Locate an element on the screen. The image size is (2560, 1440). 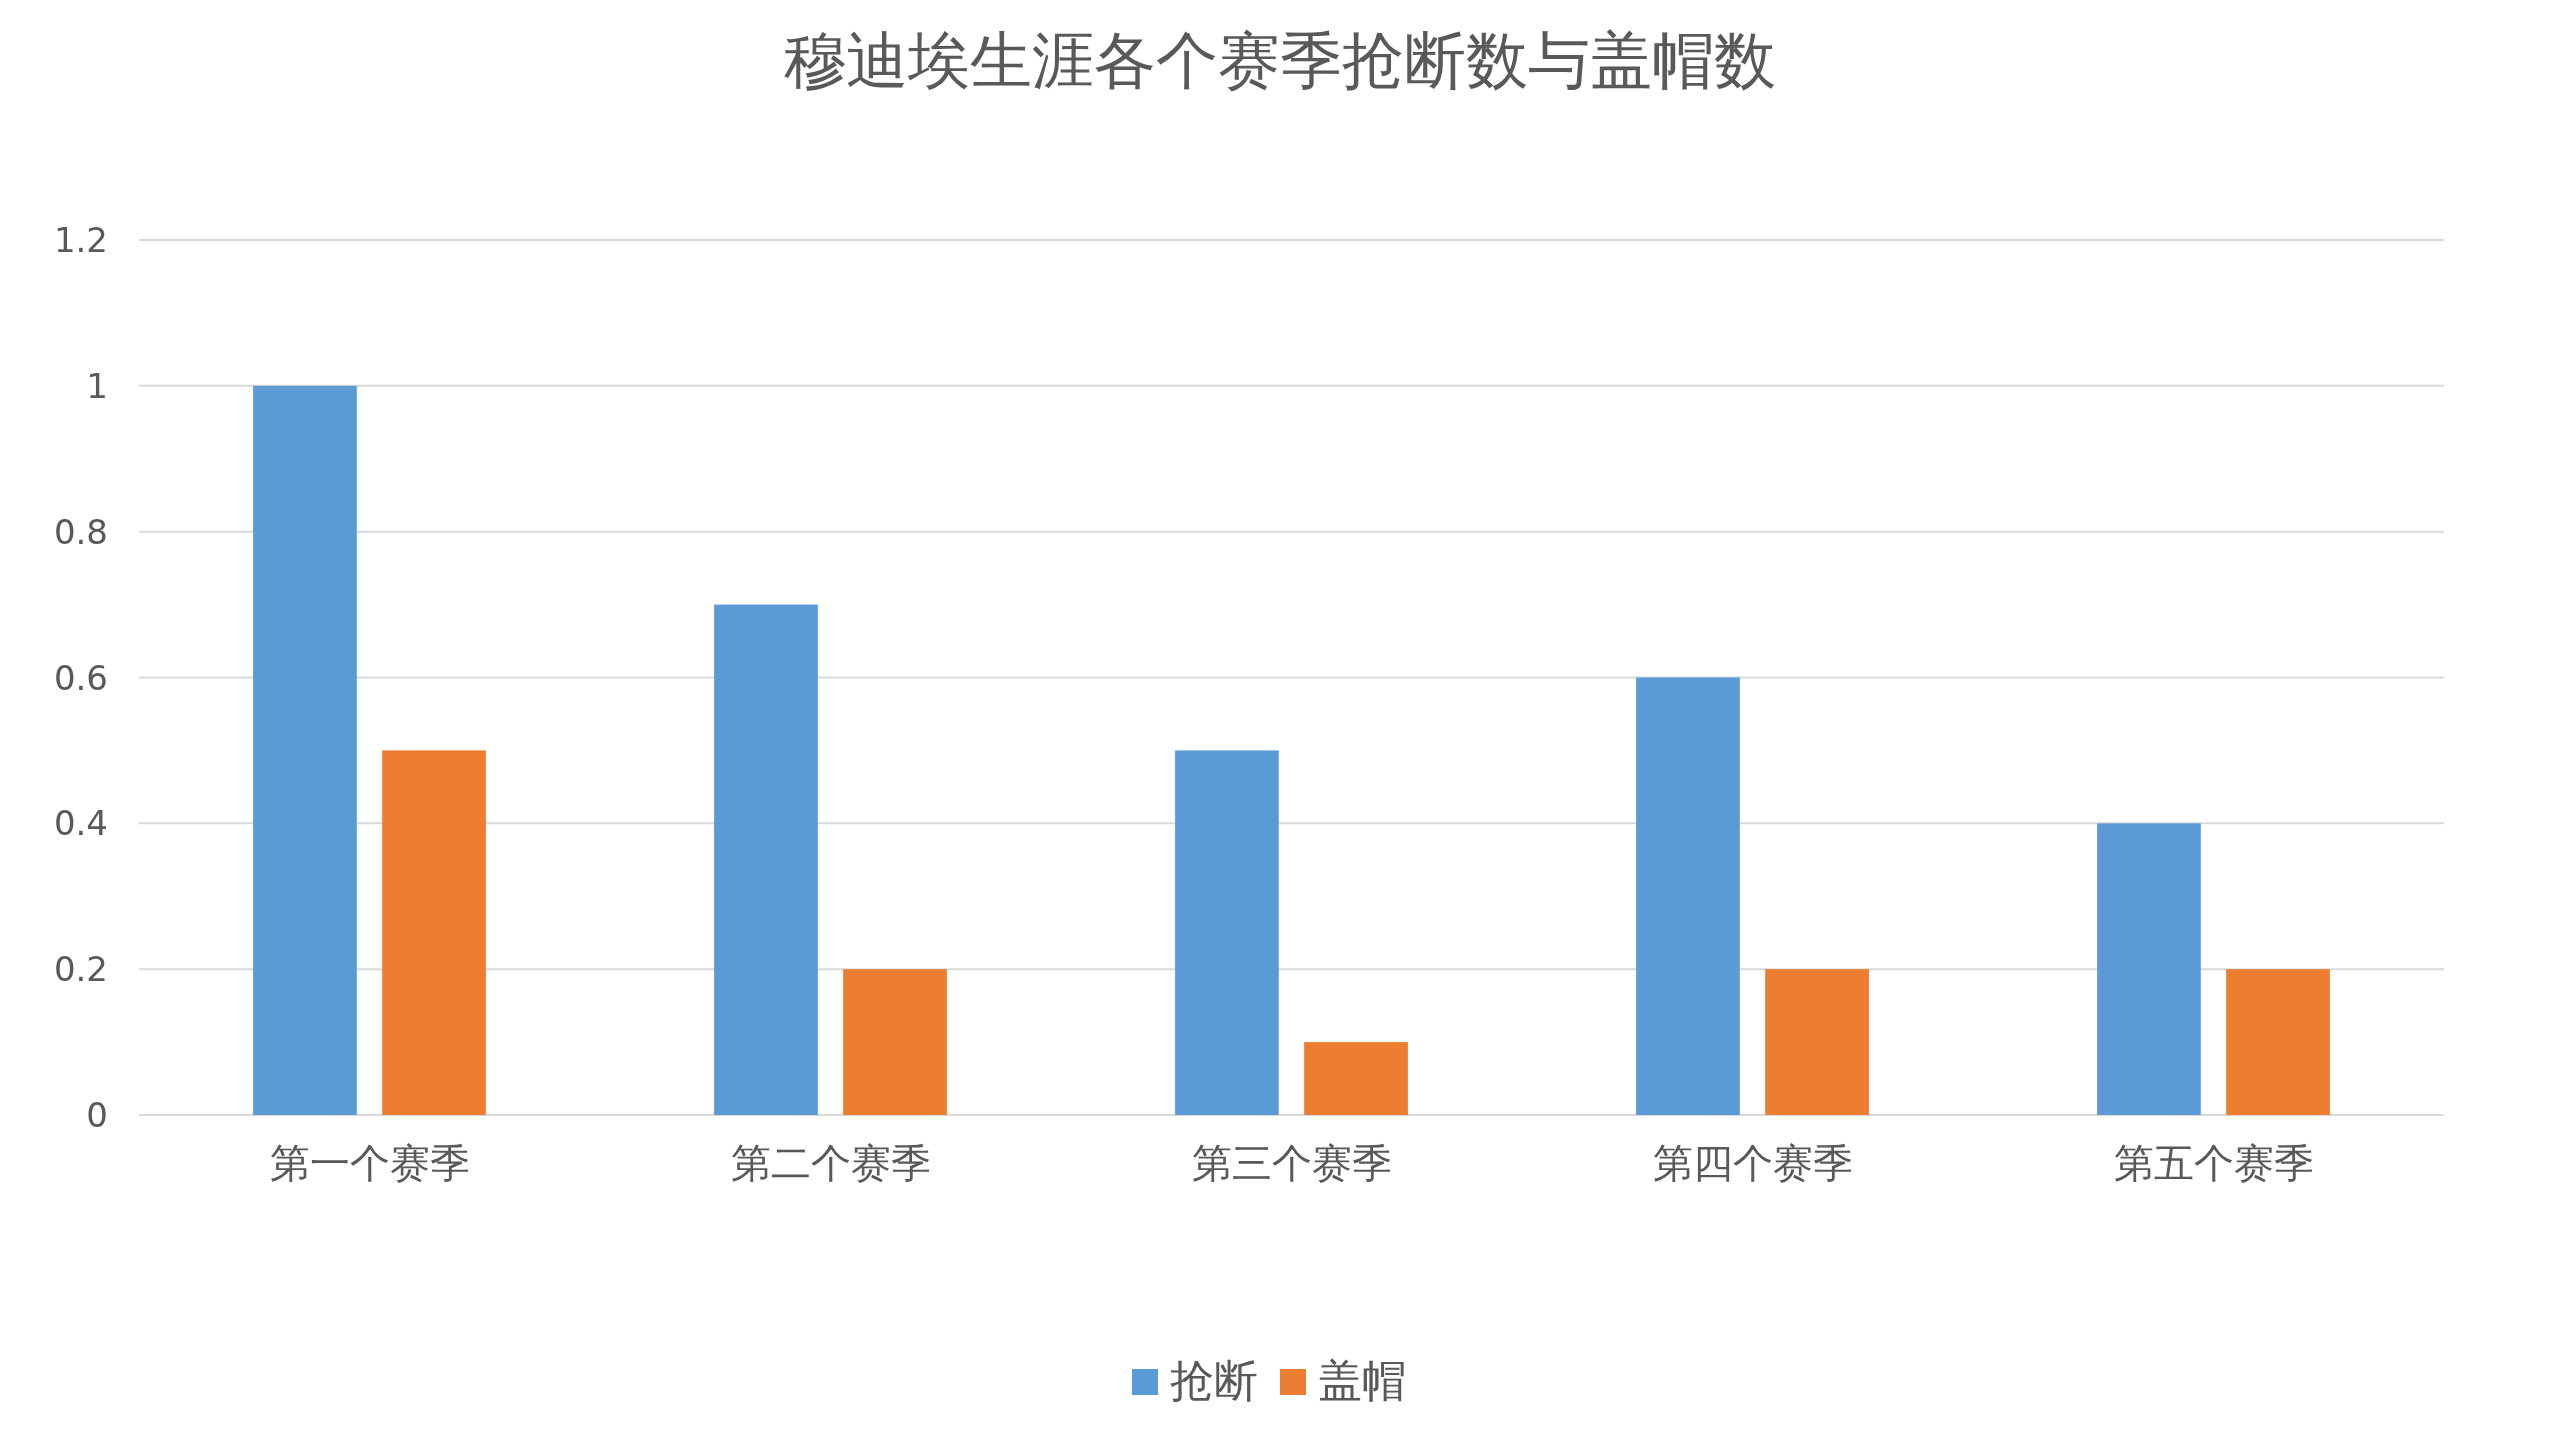
legend-label: 盖帽 is located at coordinates (1362, 1380).